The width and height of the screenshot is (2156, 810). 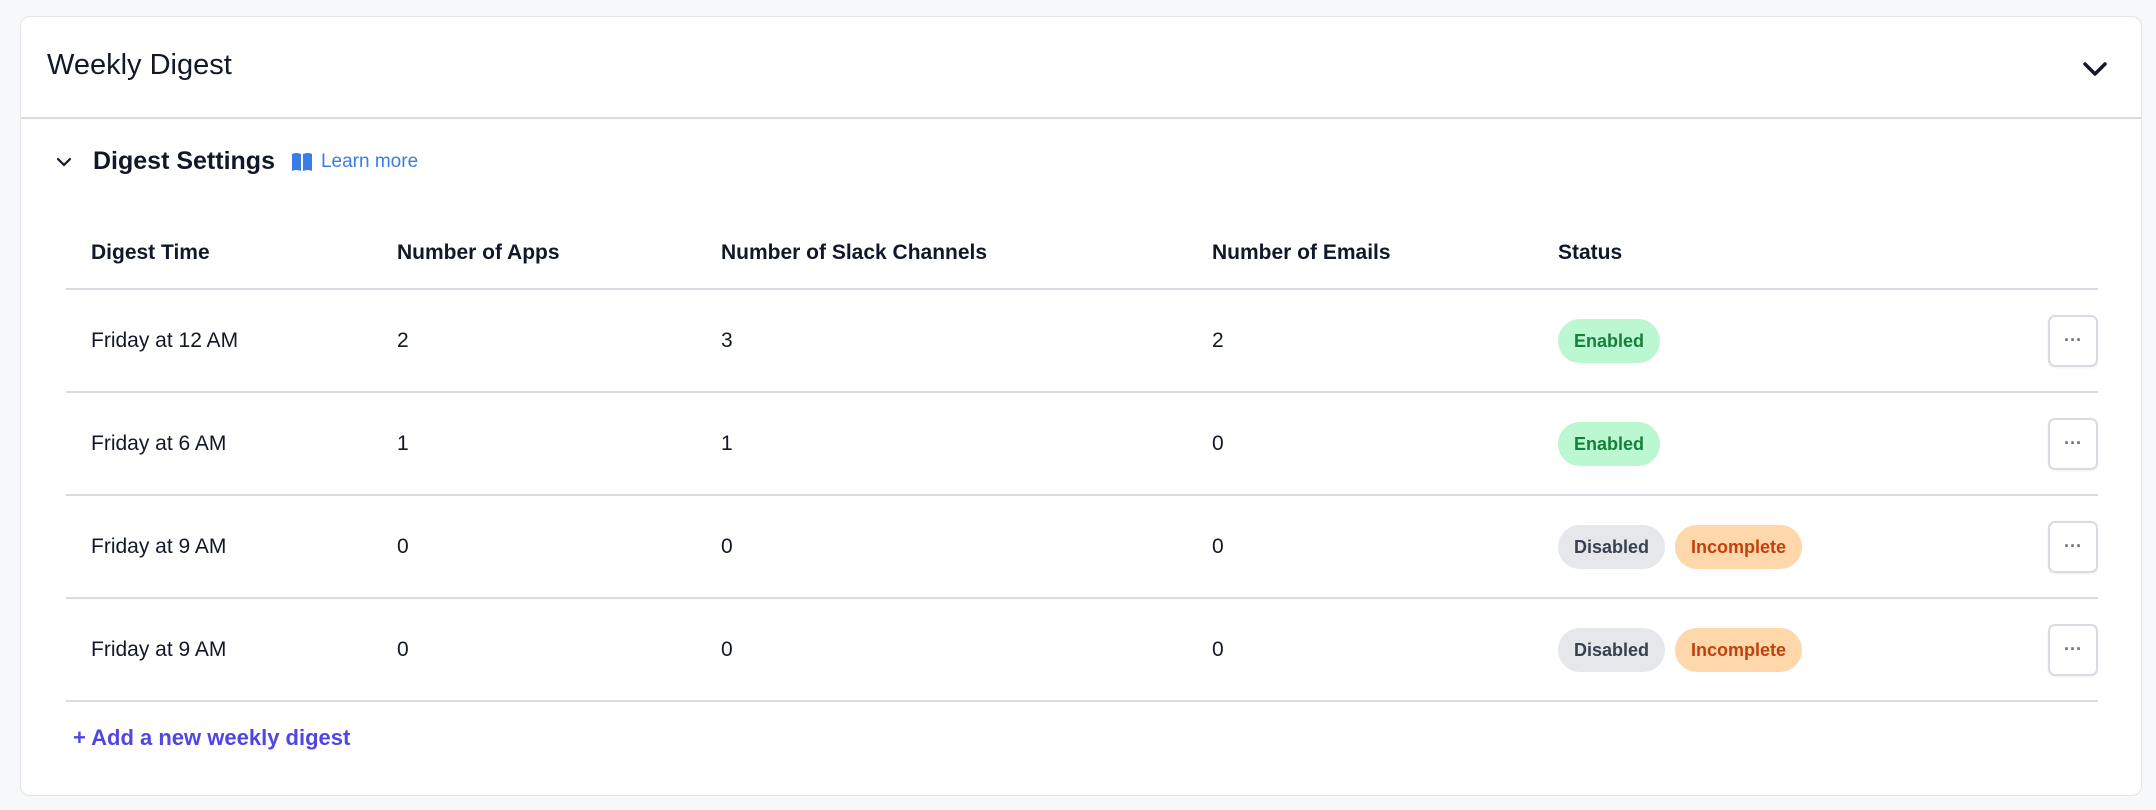 What do you see at coordinates (212, 737) in the screenshot?
I see `add-weekly-digest-link: + Add a new weekly digest` at bounding box center [212, 737].